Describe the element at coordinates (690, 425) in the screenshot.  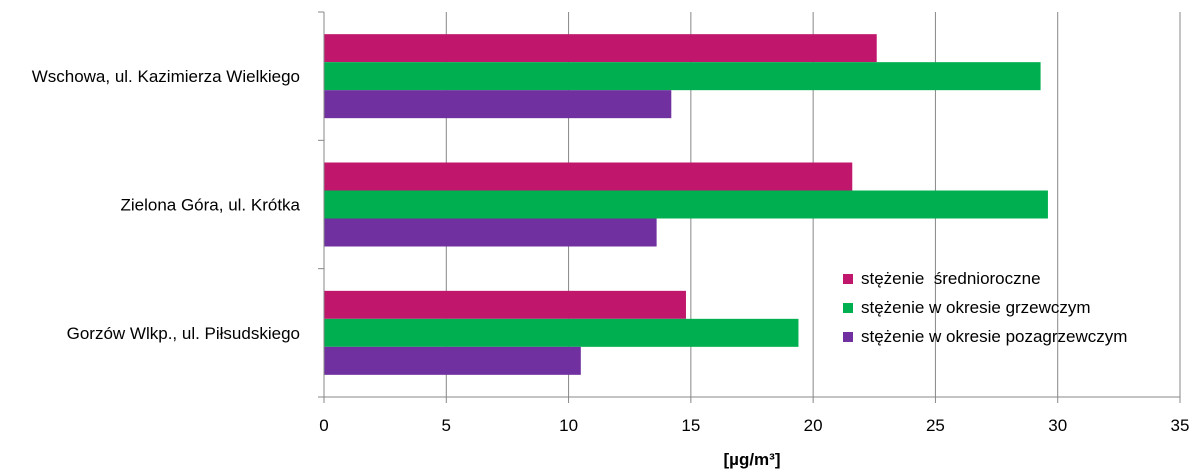
I see `x-tick-label-15: 15` at that location.